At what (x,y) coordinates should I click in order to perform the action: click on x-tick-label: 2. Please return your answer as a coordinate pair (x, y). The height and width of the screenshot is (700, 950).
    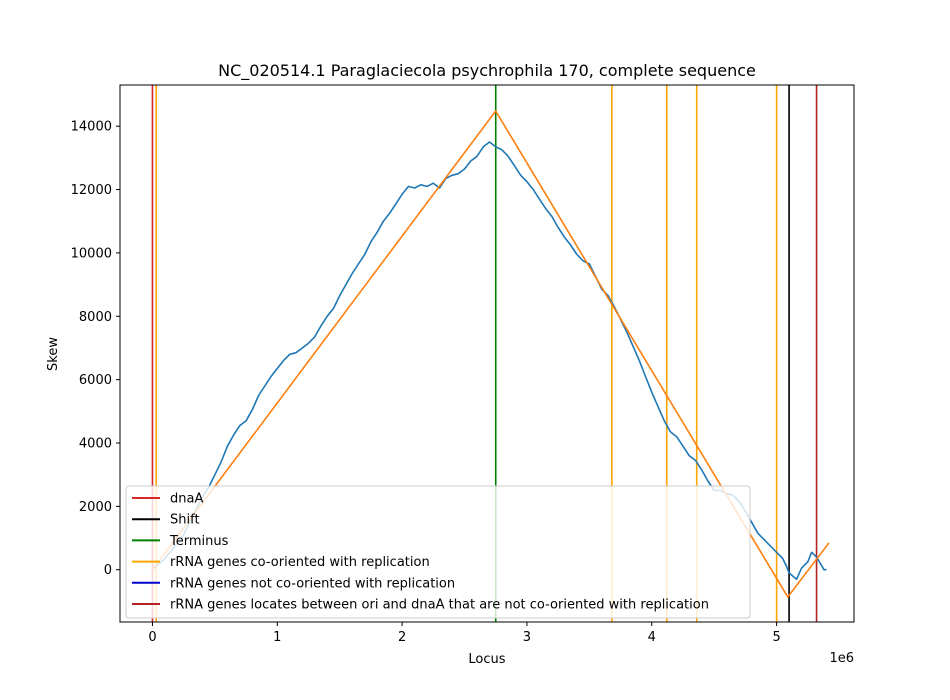
    Looking at the image, I should click on (402, 637).